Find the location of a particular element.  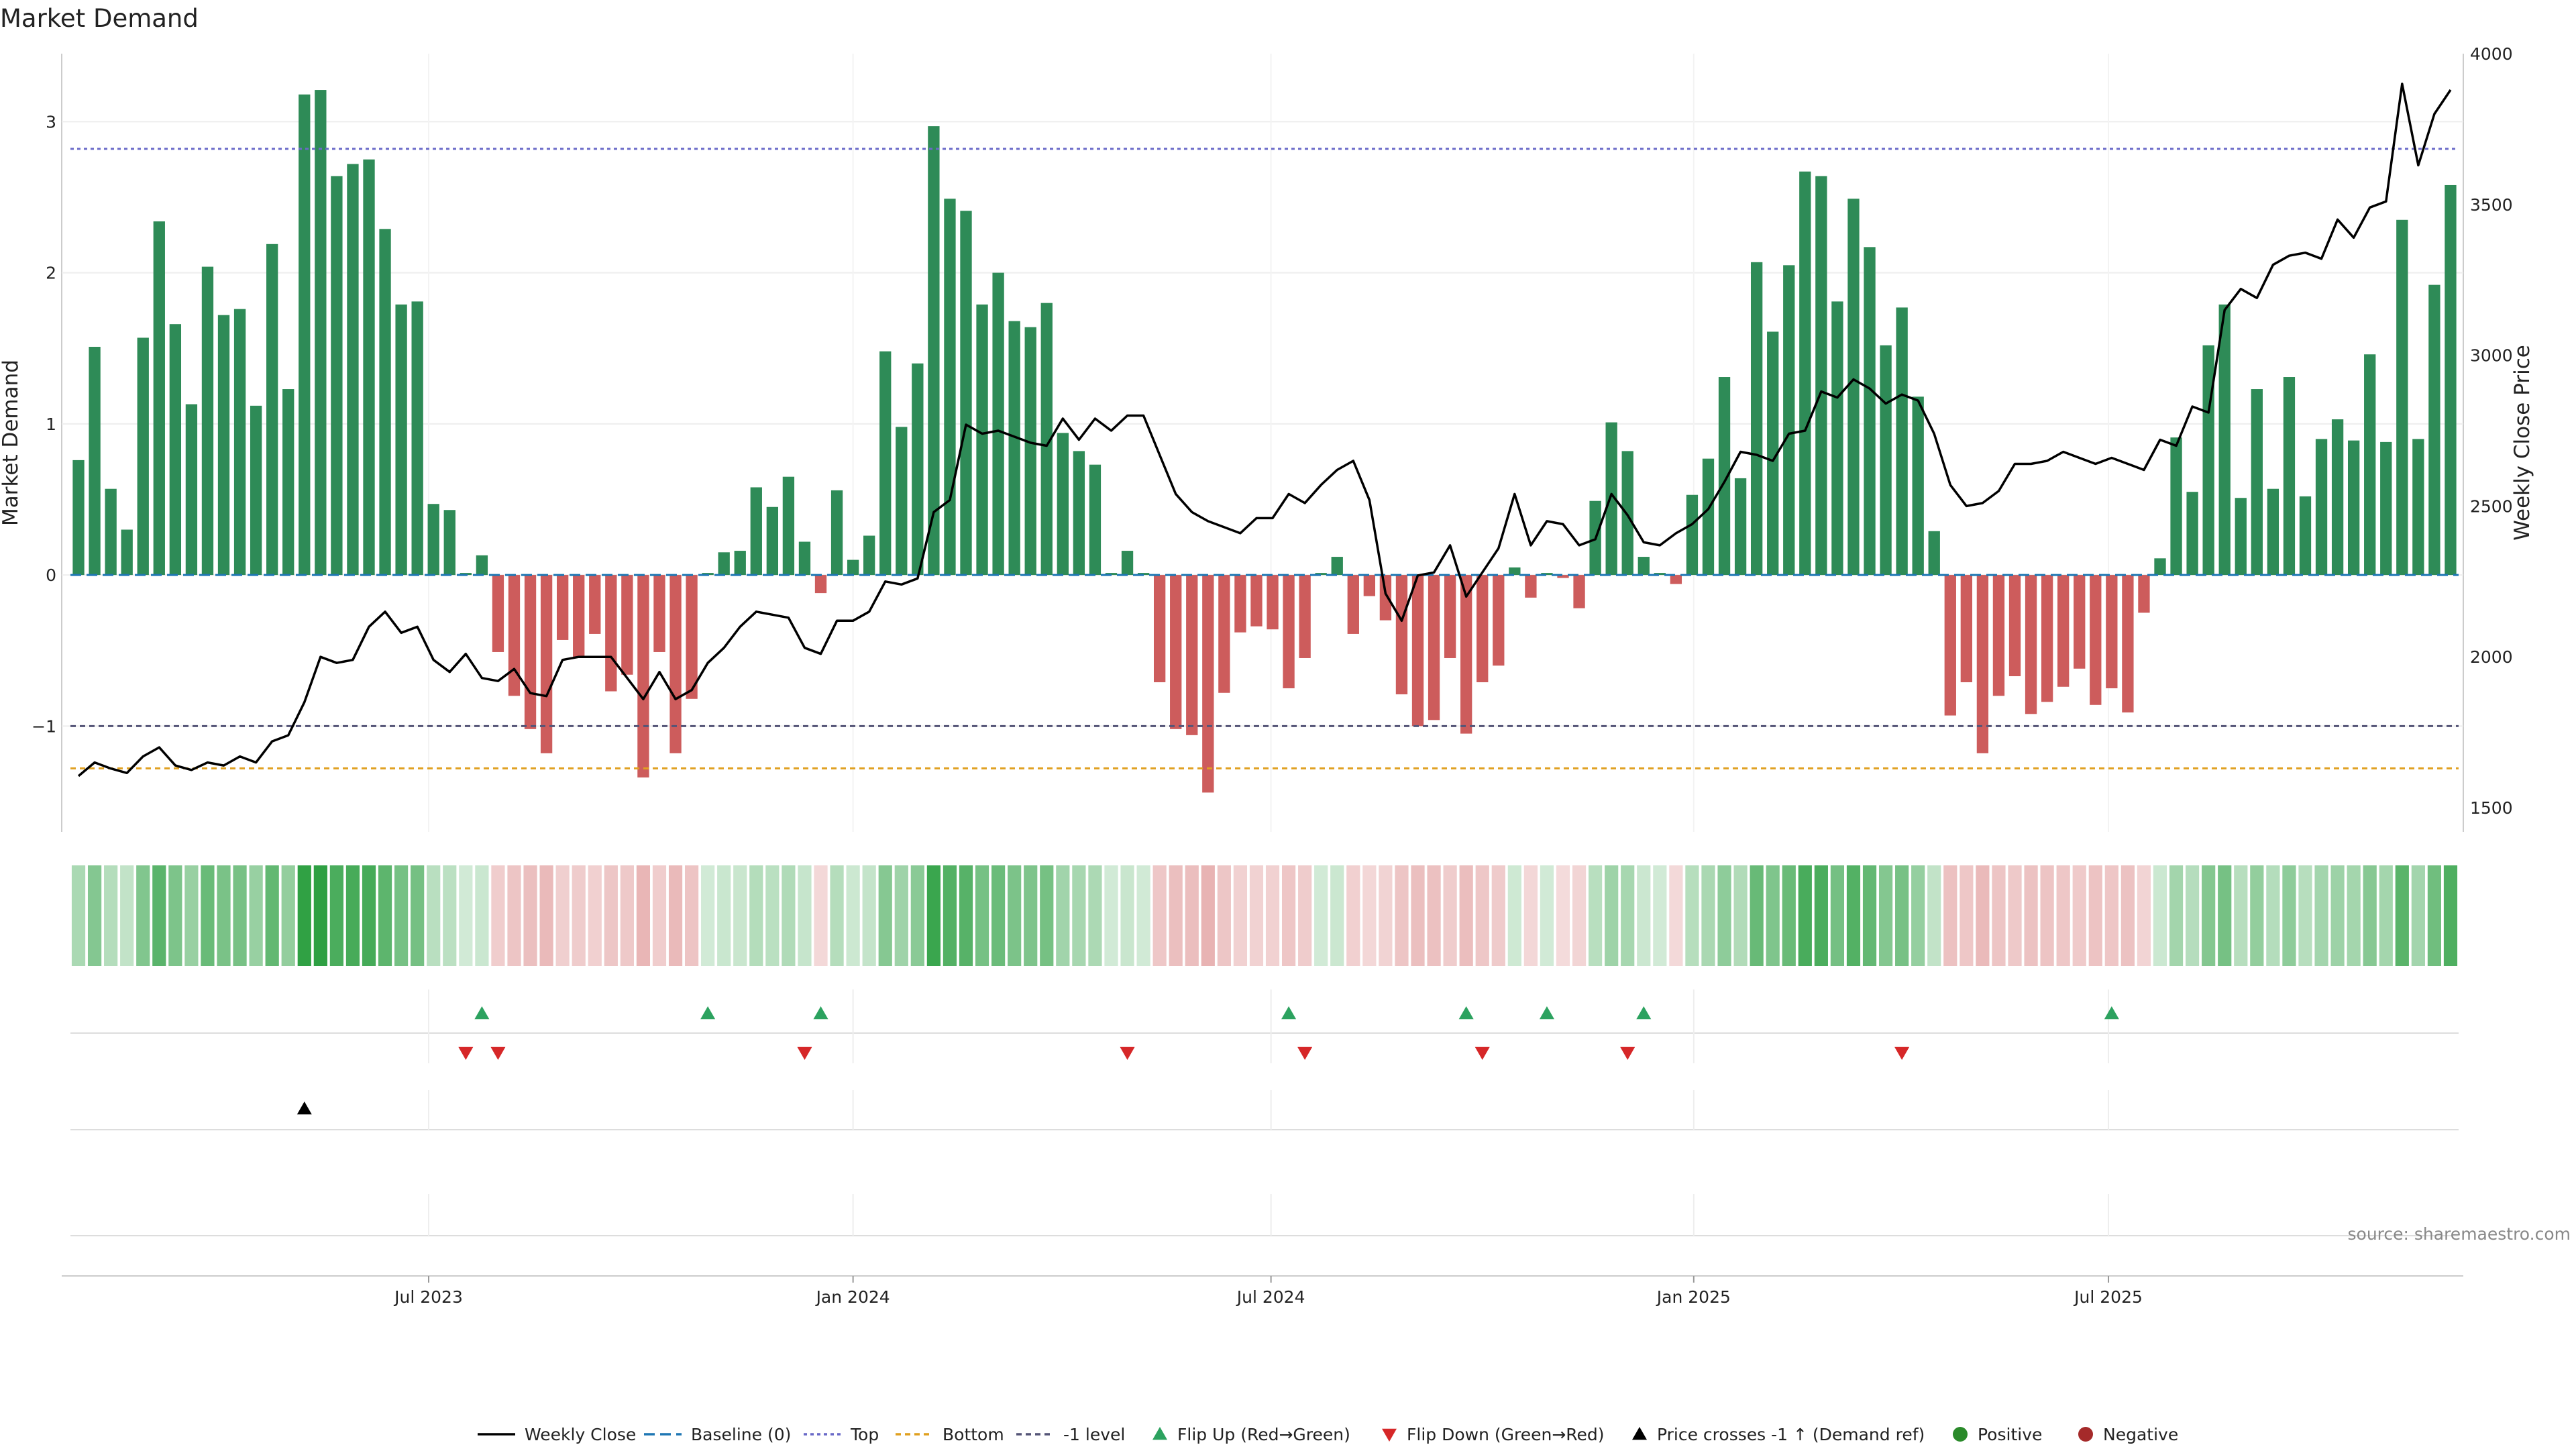

legend-swatch is located at coordinates (1159, 1433).